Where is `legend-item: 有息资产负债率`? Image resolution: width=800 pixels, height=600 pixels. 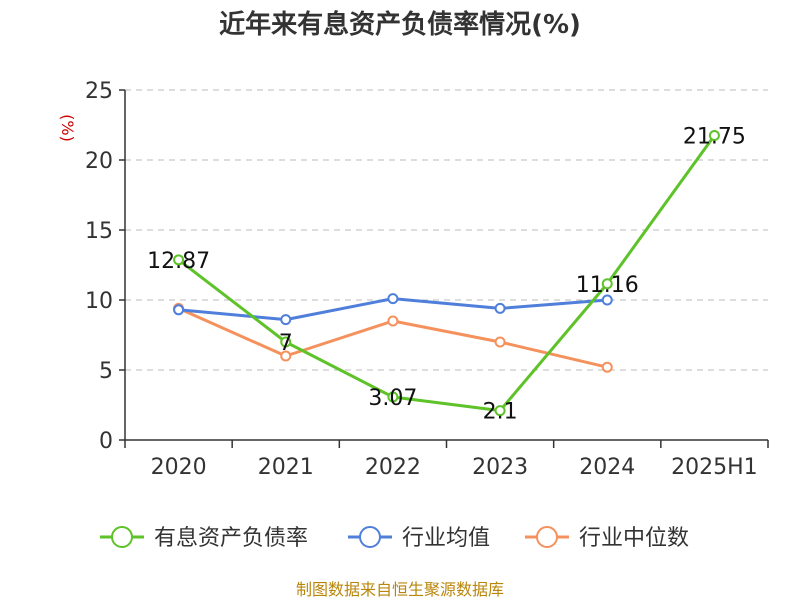
legend-item: 有息资产负债率 is located at coordinates (204, 538).